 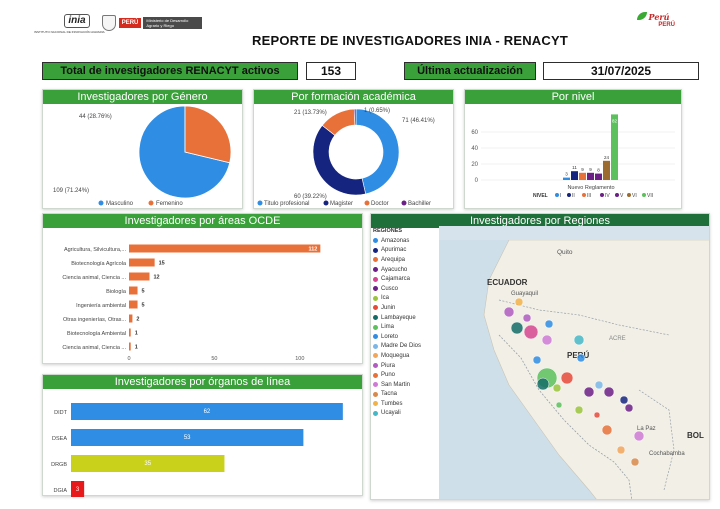 I want to click on level-legend-label-III: III, so click(x=589, y=196).